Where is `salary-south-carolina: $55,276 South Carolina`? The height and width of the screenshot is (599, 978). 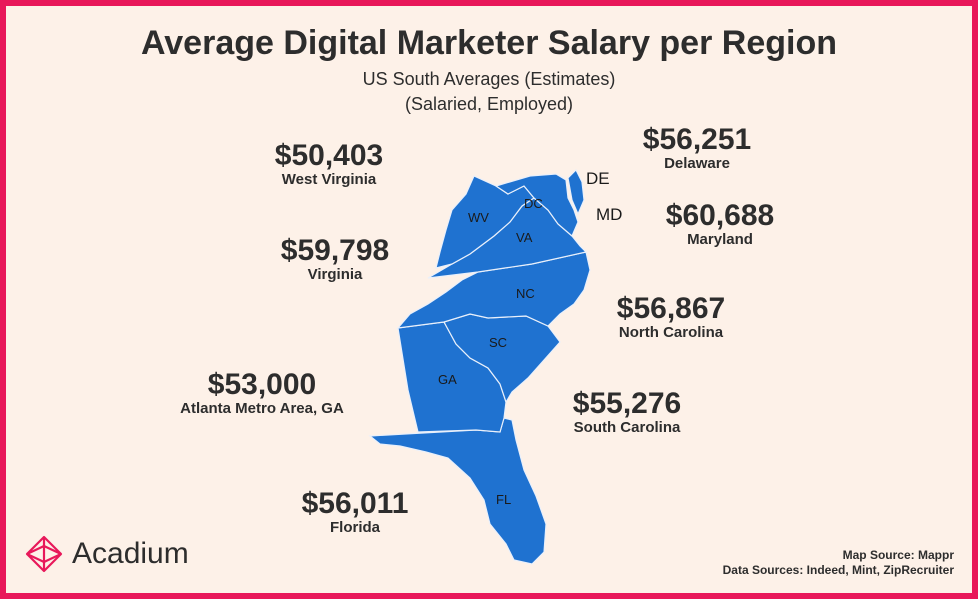
salary-south-carolina: $55,276 South Carolina is located at coordinates (627, 412).